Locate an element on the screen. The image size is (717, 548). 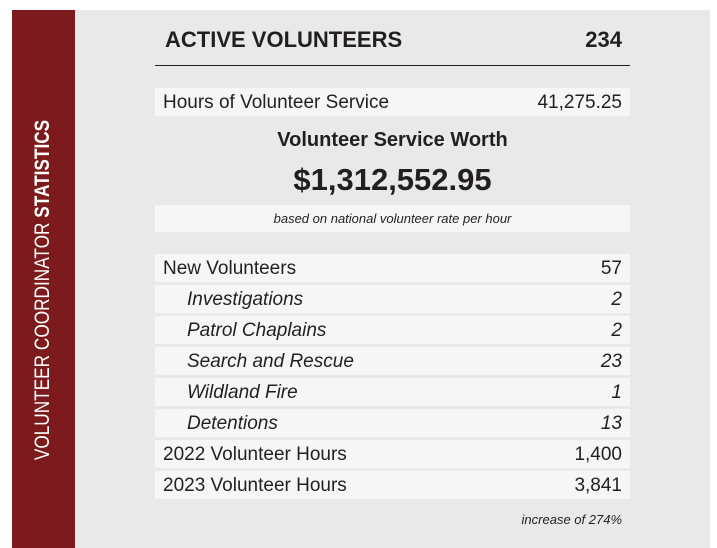
breakdown-row: Wildland Fire 1 is located at coordinates (392, 392).